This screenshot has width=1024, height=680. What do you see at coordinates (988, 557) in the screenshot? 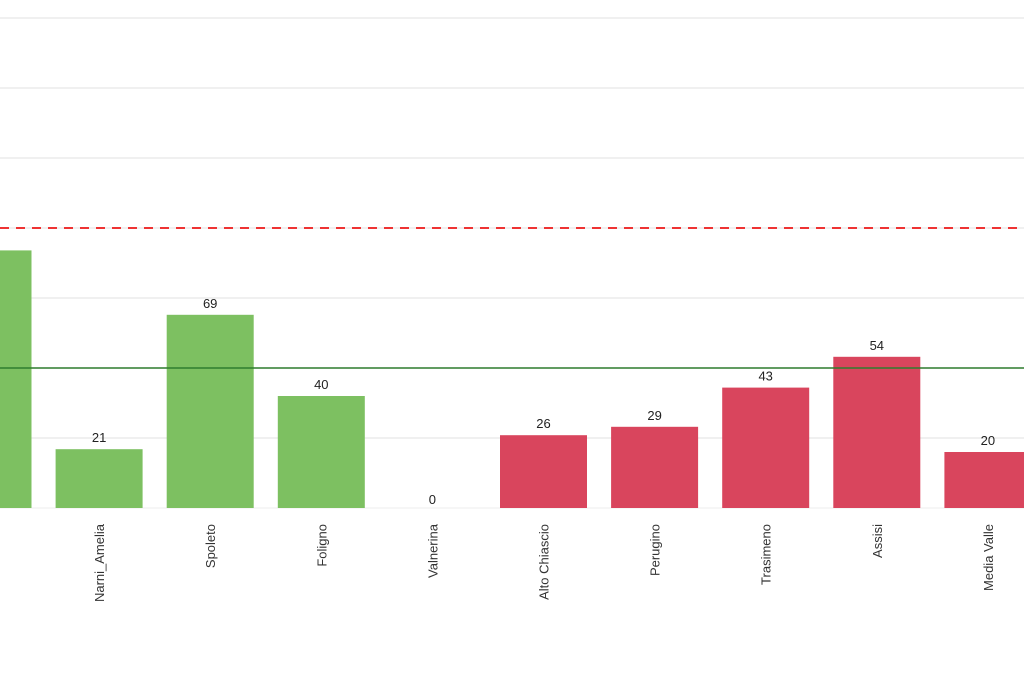
I see `x-tick-label: Media Valle` at bounding box center [988, 557].